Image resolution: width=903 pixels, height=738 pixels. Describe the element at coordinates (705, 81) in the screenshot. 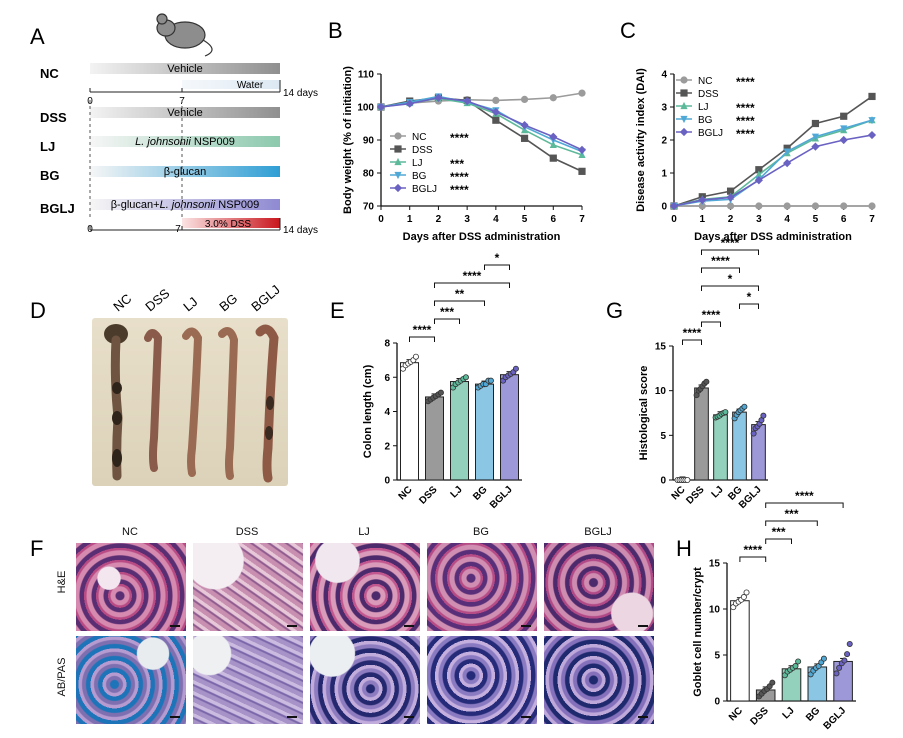

I see `legend-label-nc: NC` at that location.